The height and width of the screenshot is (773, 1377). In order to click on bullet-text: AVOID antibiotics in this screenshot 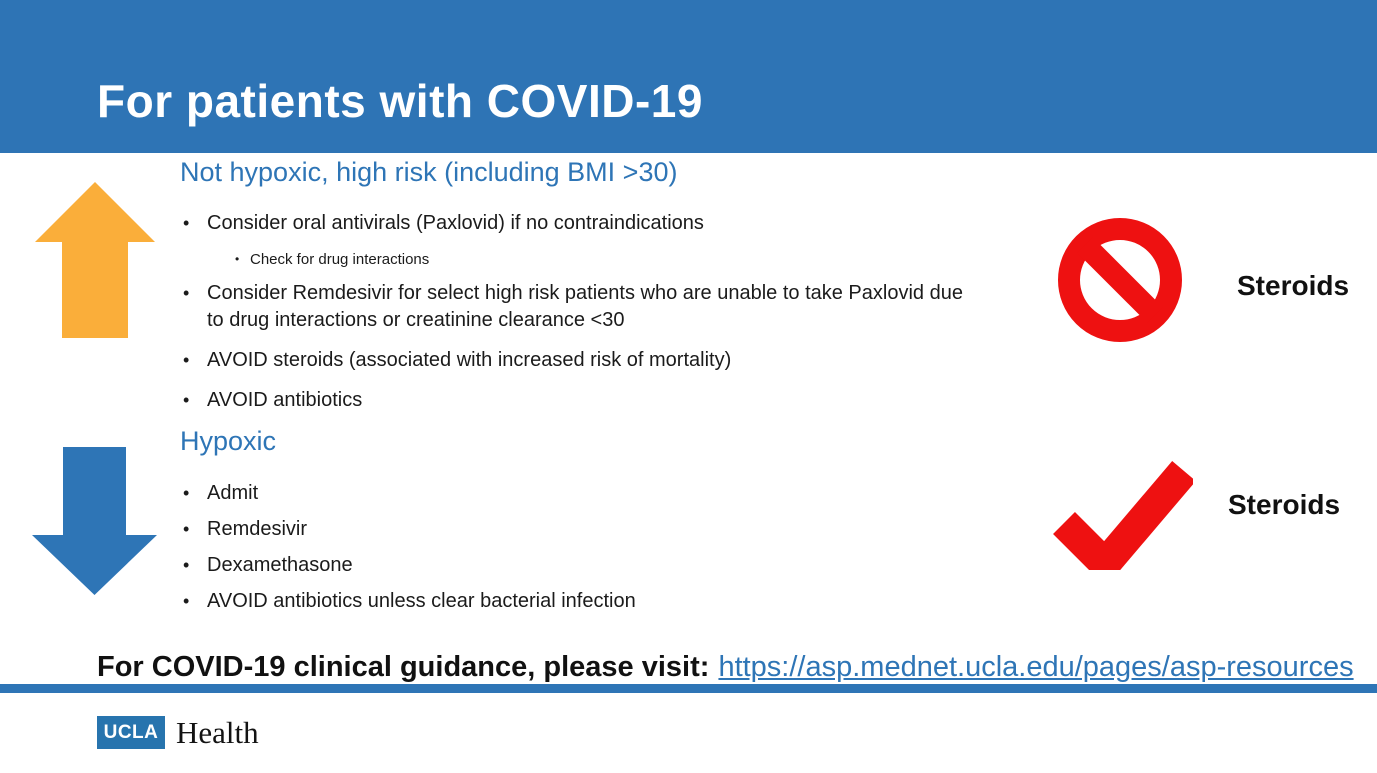, I will do `click(285, 400)`.